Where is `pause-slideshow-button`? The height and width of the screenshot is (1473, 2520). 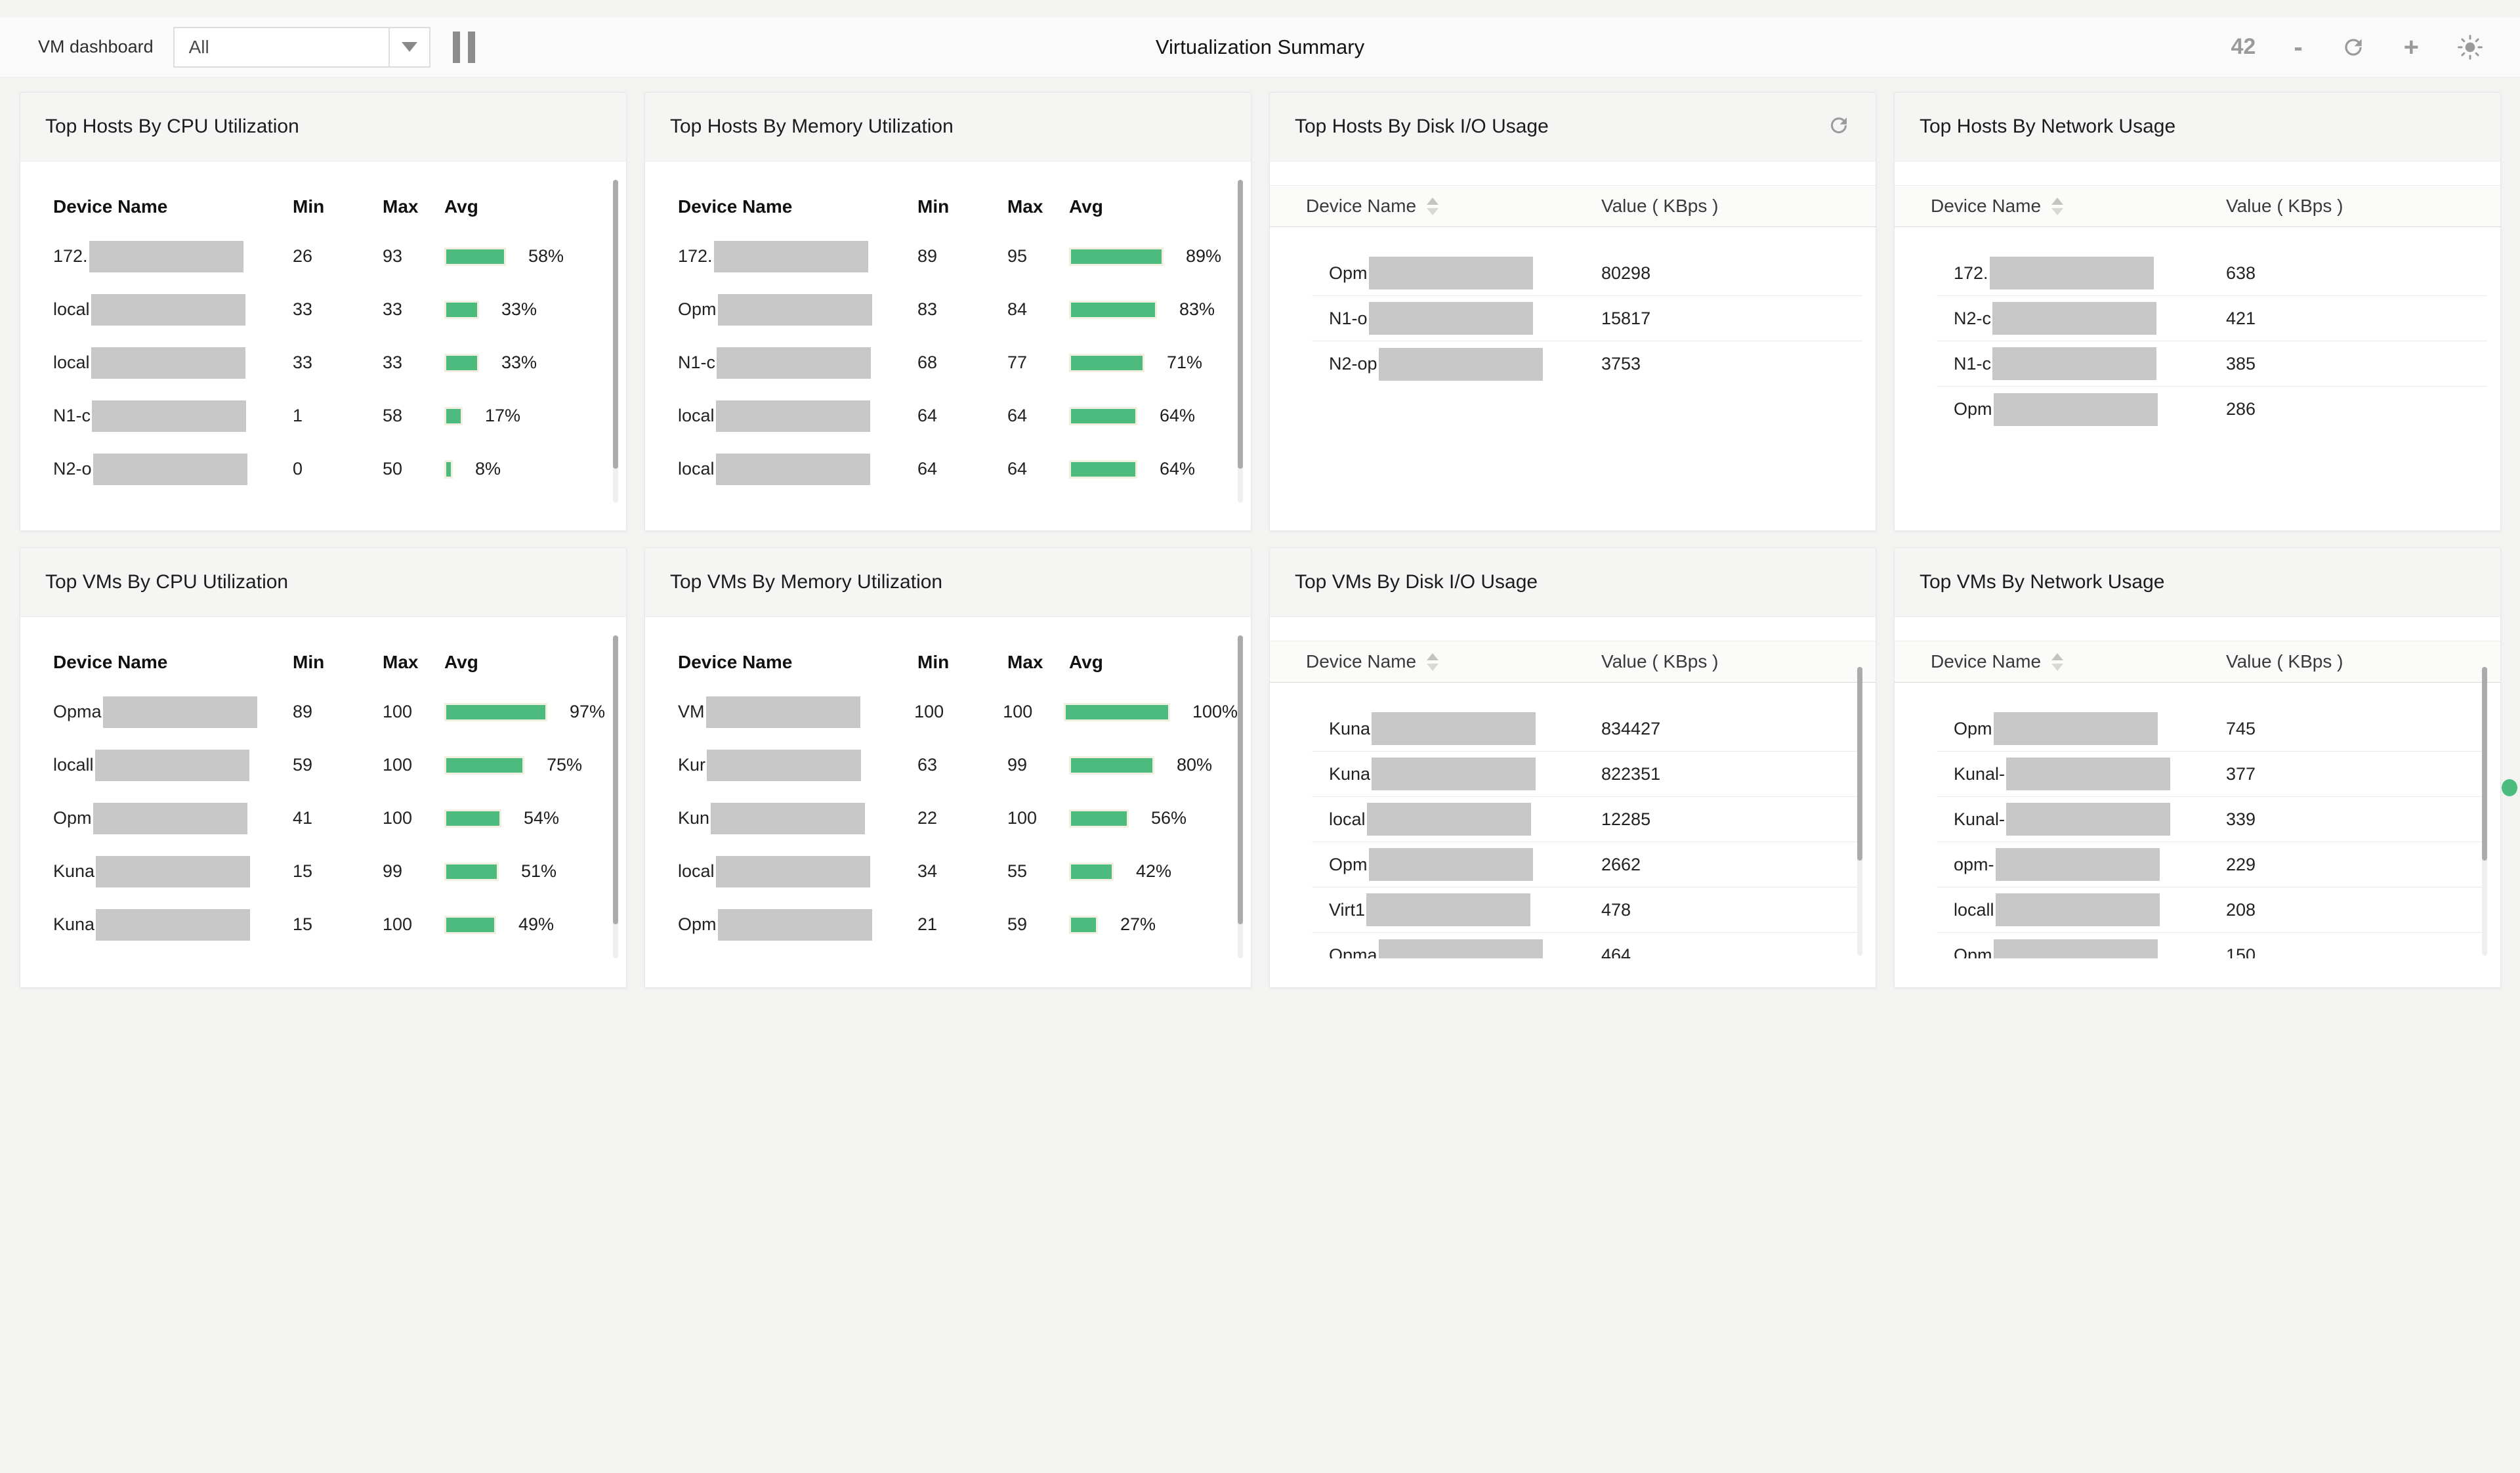
pause-slideshow-button is located at coordinates (463, 47).